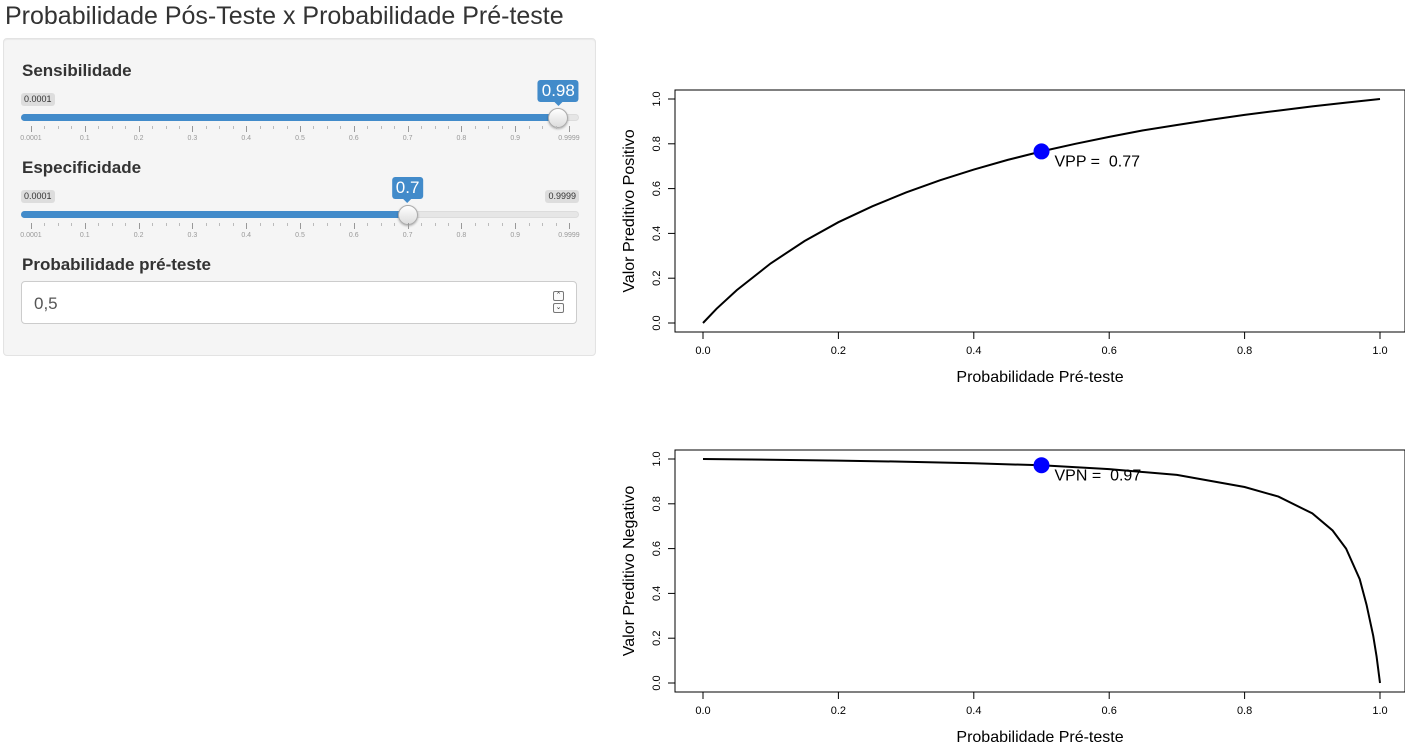 This screenshot has height=755, width=1409. What do you see at coordinates (558, 296) in the screenshot?
I see `spin-up-icon: ⌃` at bounding box center [558, 296].